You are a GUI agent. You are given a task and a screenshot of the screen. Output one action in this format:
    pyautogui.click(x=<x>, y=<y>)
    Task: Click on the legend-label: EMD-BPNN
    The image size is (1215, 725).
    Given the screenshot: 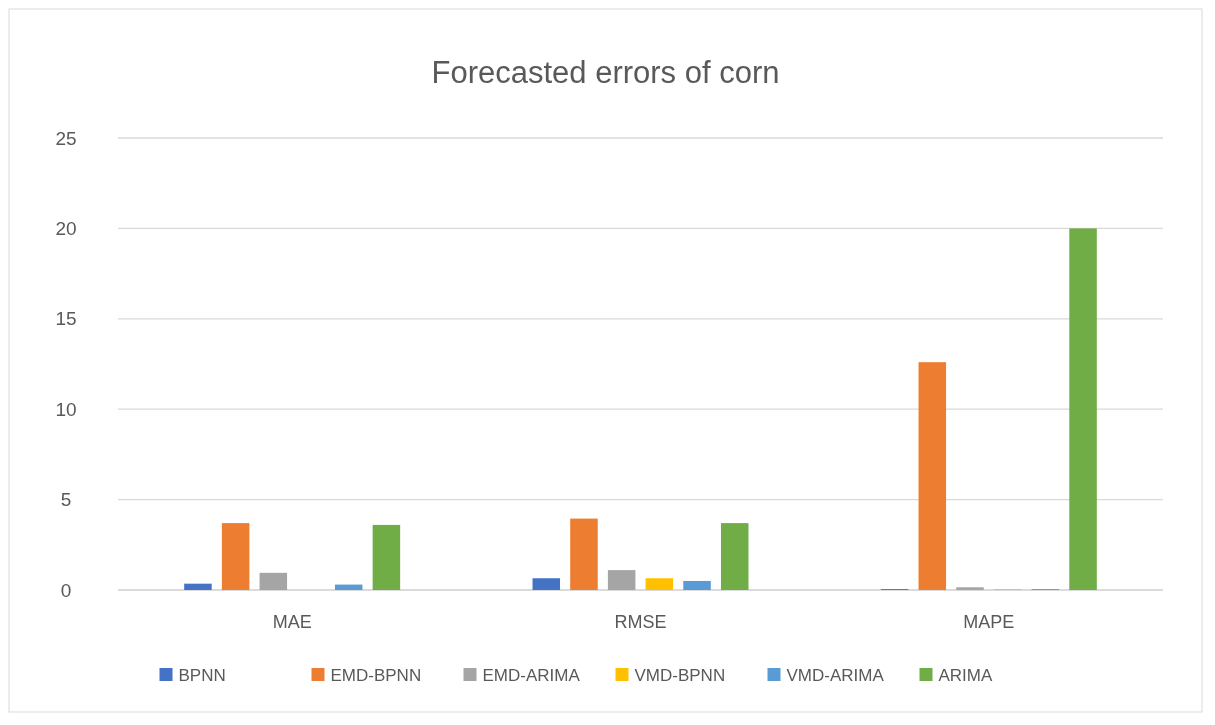 What is the action you would take?
    pyautogui.click(x=376, y=675)
    